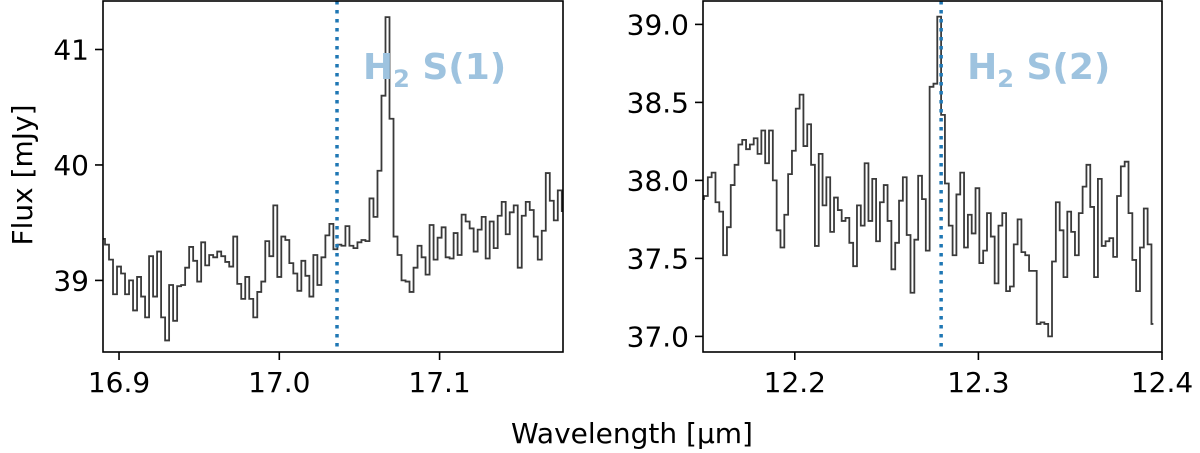 Image resolution: width=1200 pixels, height=453 pixels. What do you see at coordinates (22, 174) in the screenshot?
I see `y-axis-title: Flux [mJy]` at bounding box center [22, 174].